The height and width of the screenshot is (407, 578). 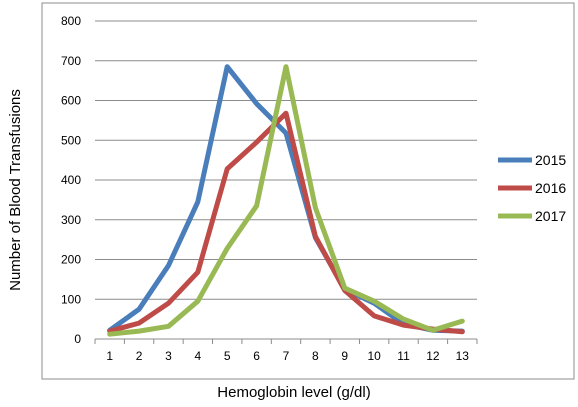 I want to click on x-tick-label: 9, so click(x=344, y=356).